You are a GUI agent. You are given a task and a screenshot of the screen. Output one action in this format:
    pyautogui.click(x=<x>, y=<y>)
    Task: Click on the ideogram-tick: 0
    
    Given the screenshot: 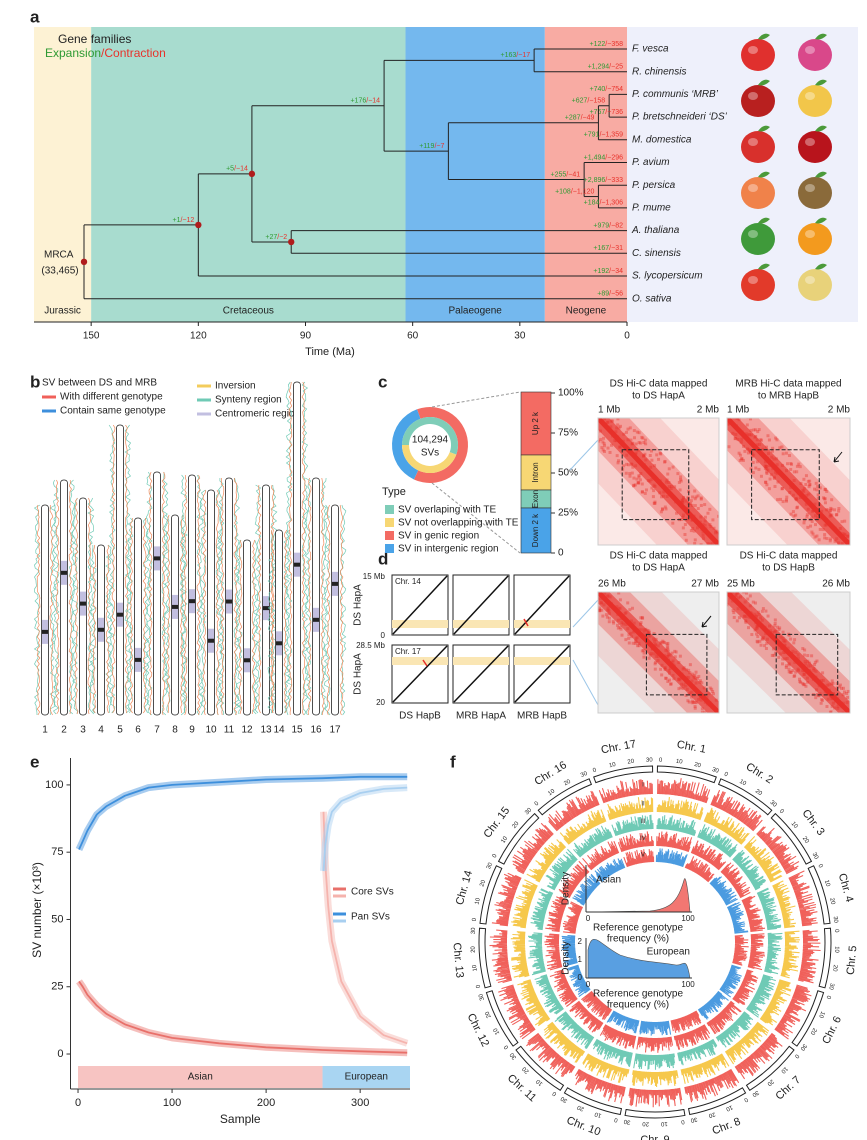 What is the action you would take?
    pyautogui.click(x=836, y=931)
    